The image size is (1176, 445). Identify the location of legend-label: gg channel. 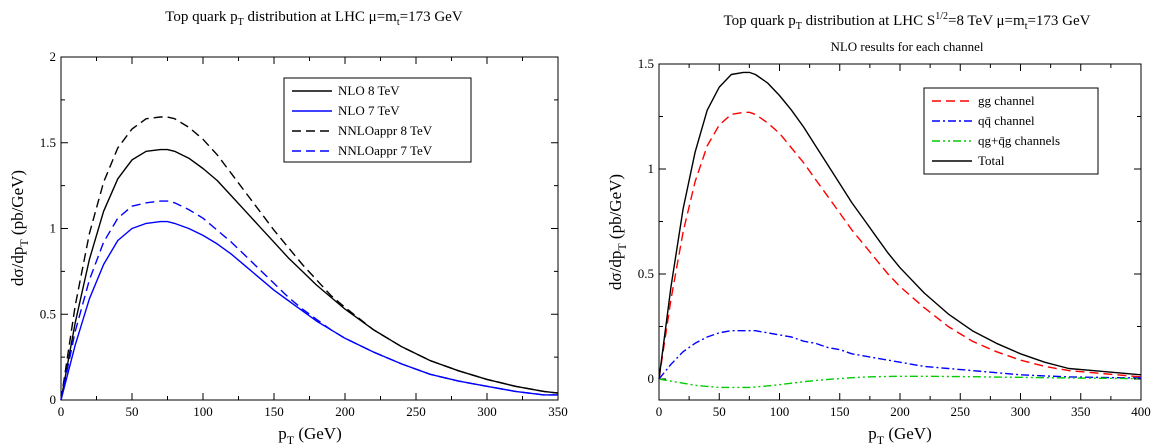
(1006, 100).